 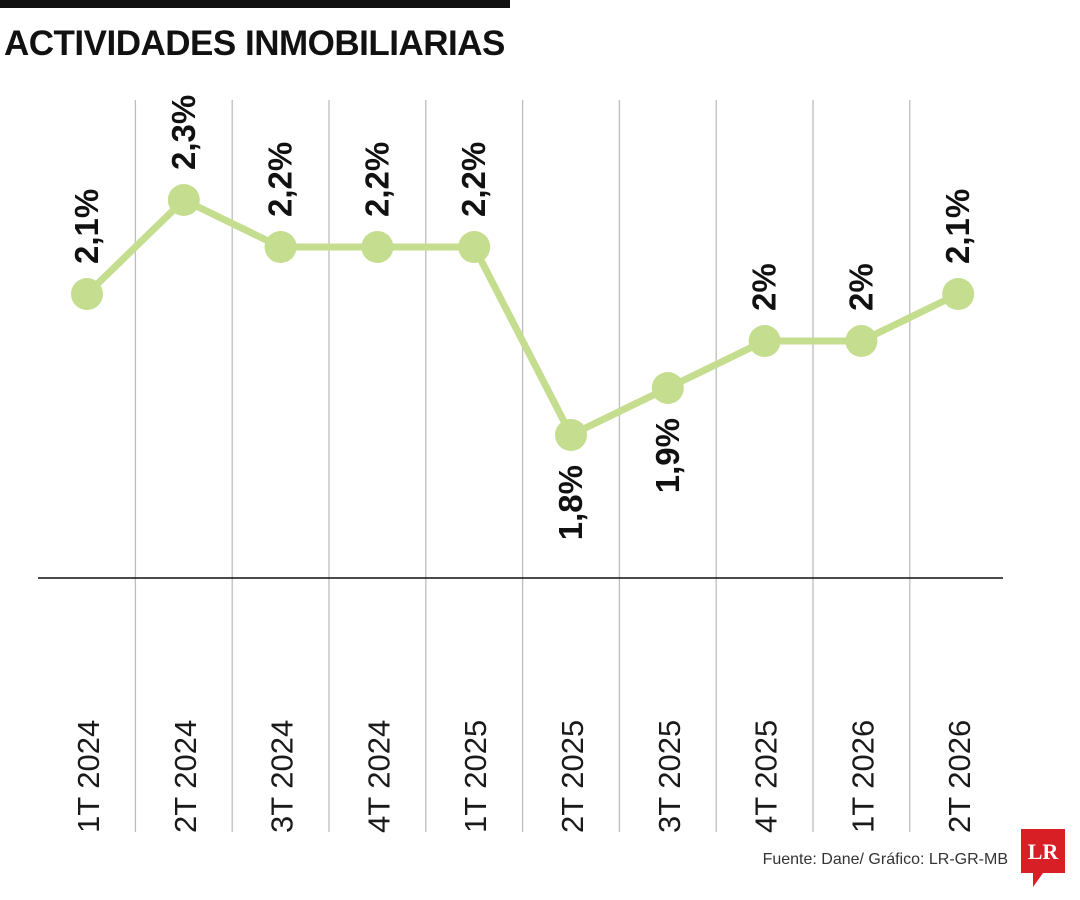 What do you see at coordinates (1044, 851) in the screenshot?
I see `logo-text: LR` at bounding box center [1044, 851].